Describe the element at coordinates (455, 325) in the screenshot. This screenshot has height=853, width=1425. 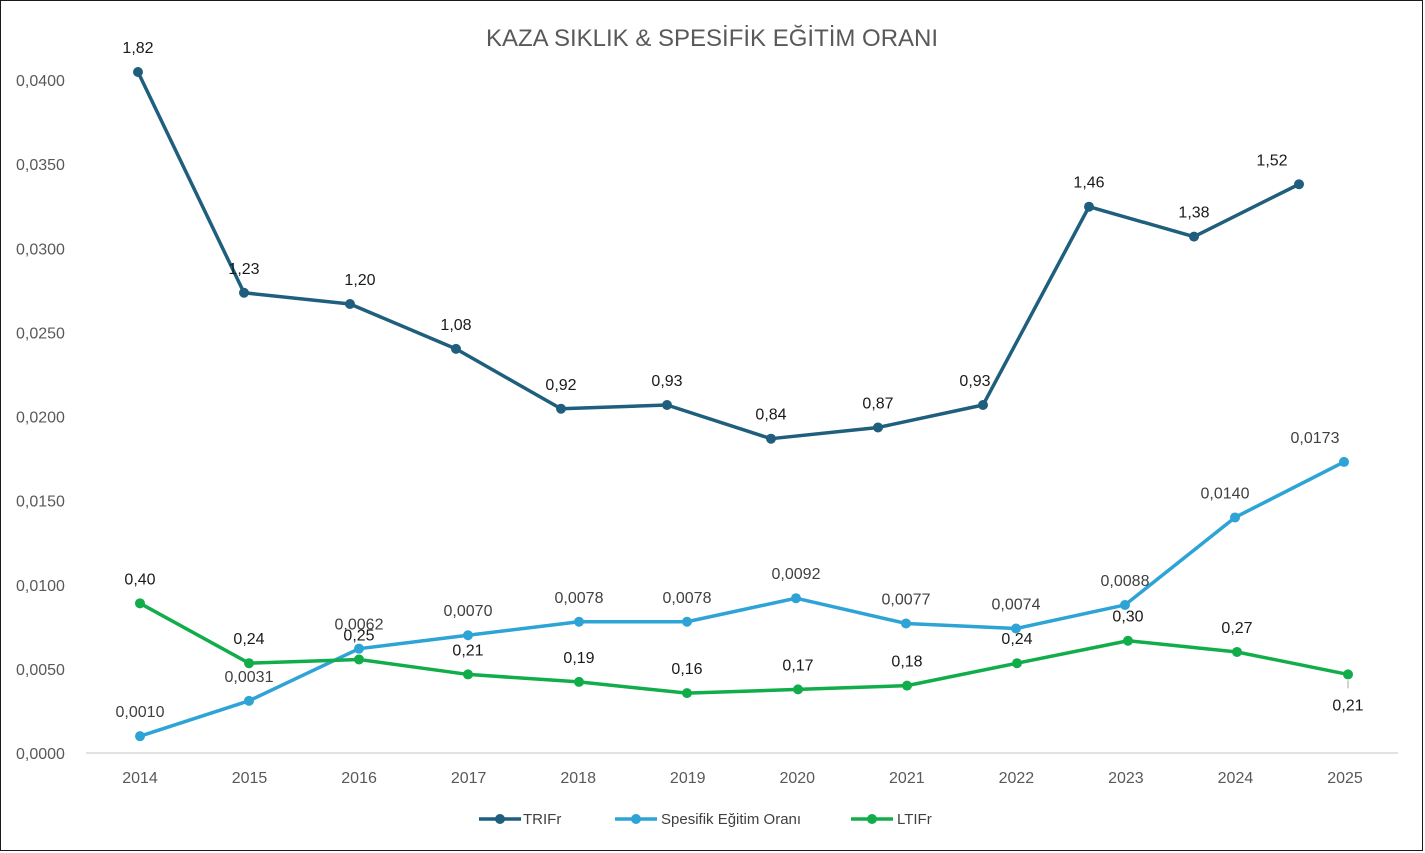
I see `data-label-trifr: 1,08` at that location.